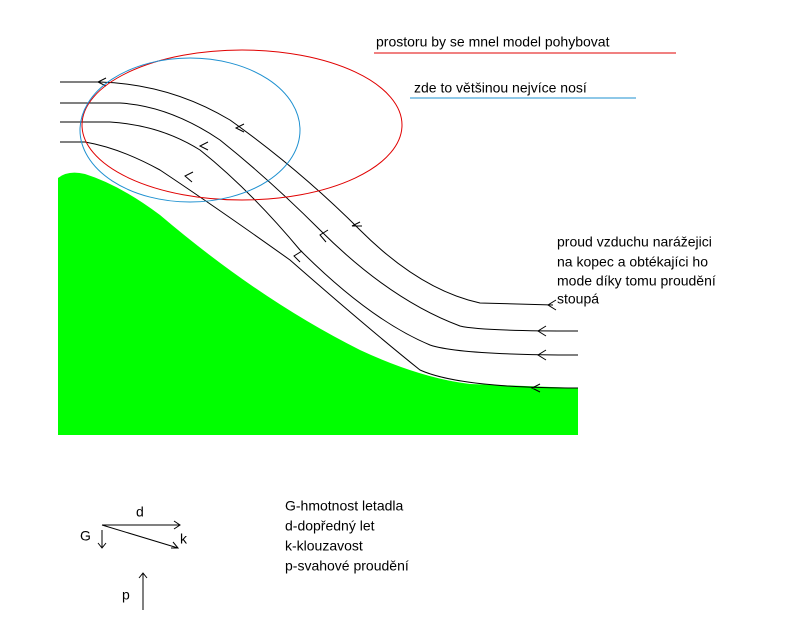 The image size is (799, 627). What do you see at coordinates (139, 565) in the screenshot?
I see `vector-arrows` at bounding box center [139, 565].